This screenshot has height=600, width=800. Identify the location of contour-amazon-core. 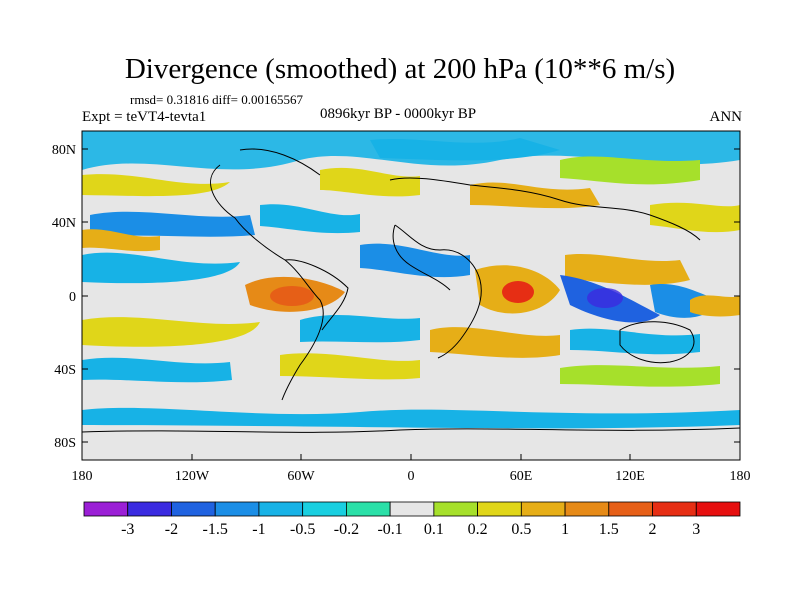
(292, 296).